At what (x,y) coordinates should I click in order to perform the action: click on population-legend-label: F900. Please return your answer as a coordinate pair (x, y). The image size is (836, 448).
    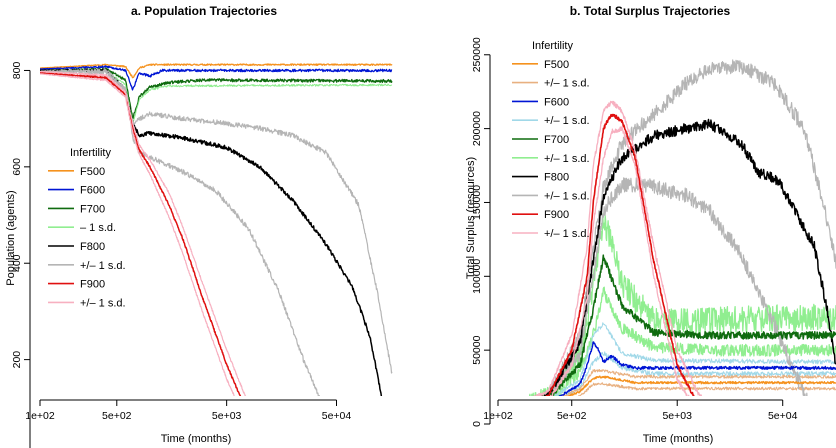
    Looking at the image, I should click on (92, 285).